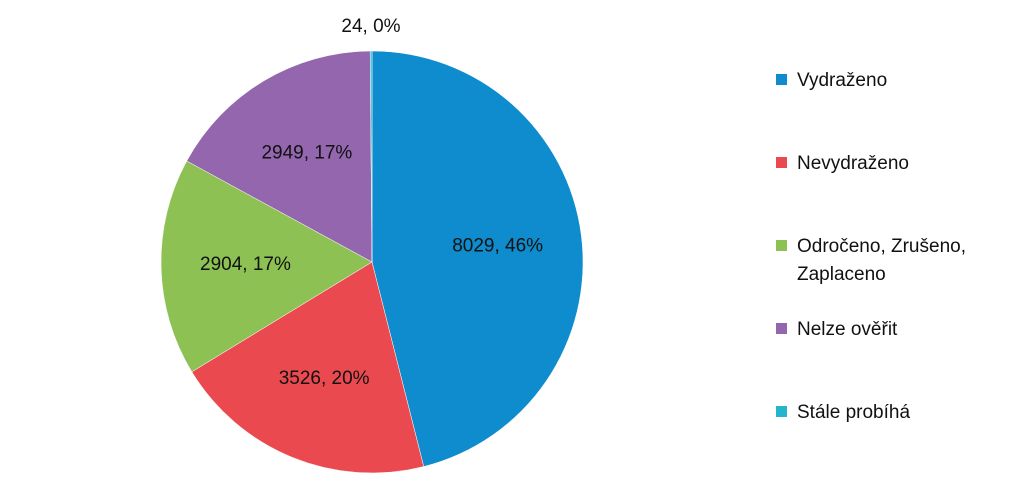 This screenshot has height=497, width=1024. I want to click on legend-item: Odročeno, Zrušeno, Zaplaceno, so click(896, 269).